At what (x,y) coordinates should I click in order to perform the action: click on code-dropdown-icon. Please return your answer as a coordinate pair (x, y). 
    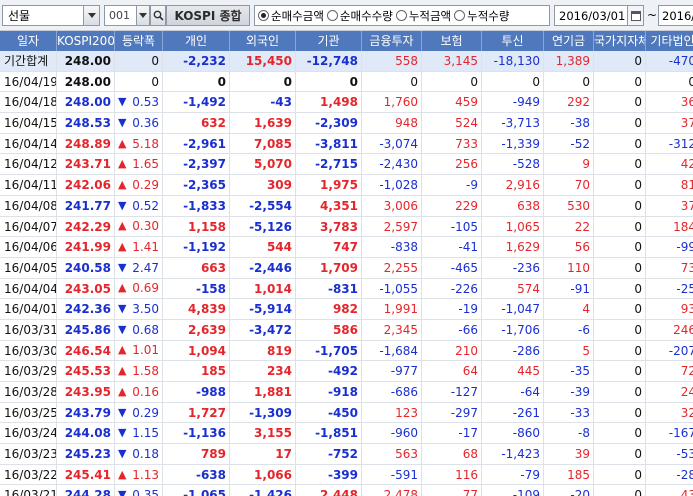
    Looking at the image, I should click on (142, 15).